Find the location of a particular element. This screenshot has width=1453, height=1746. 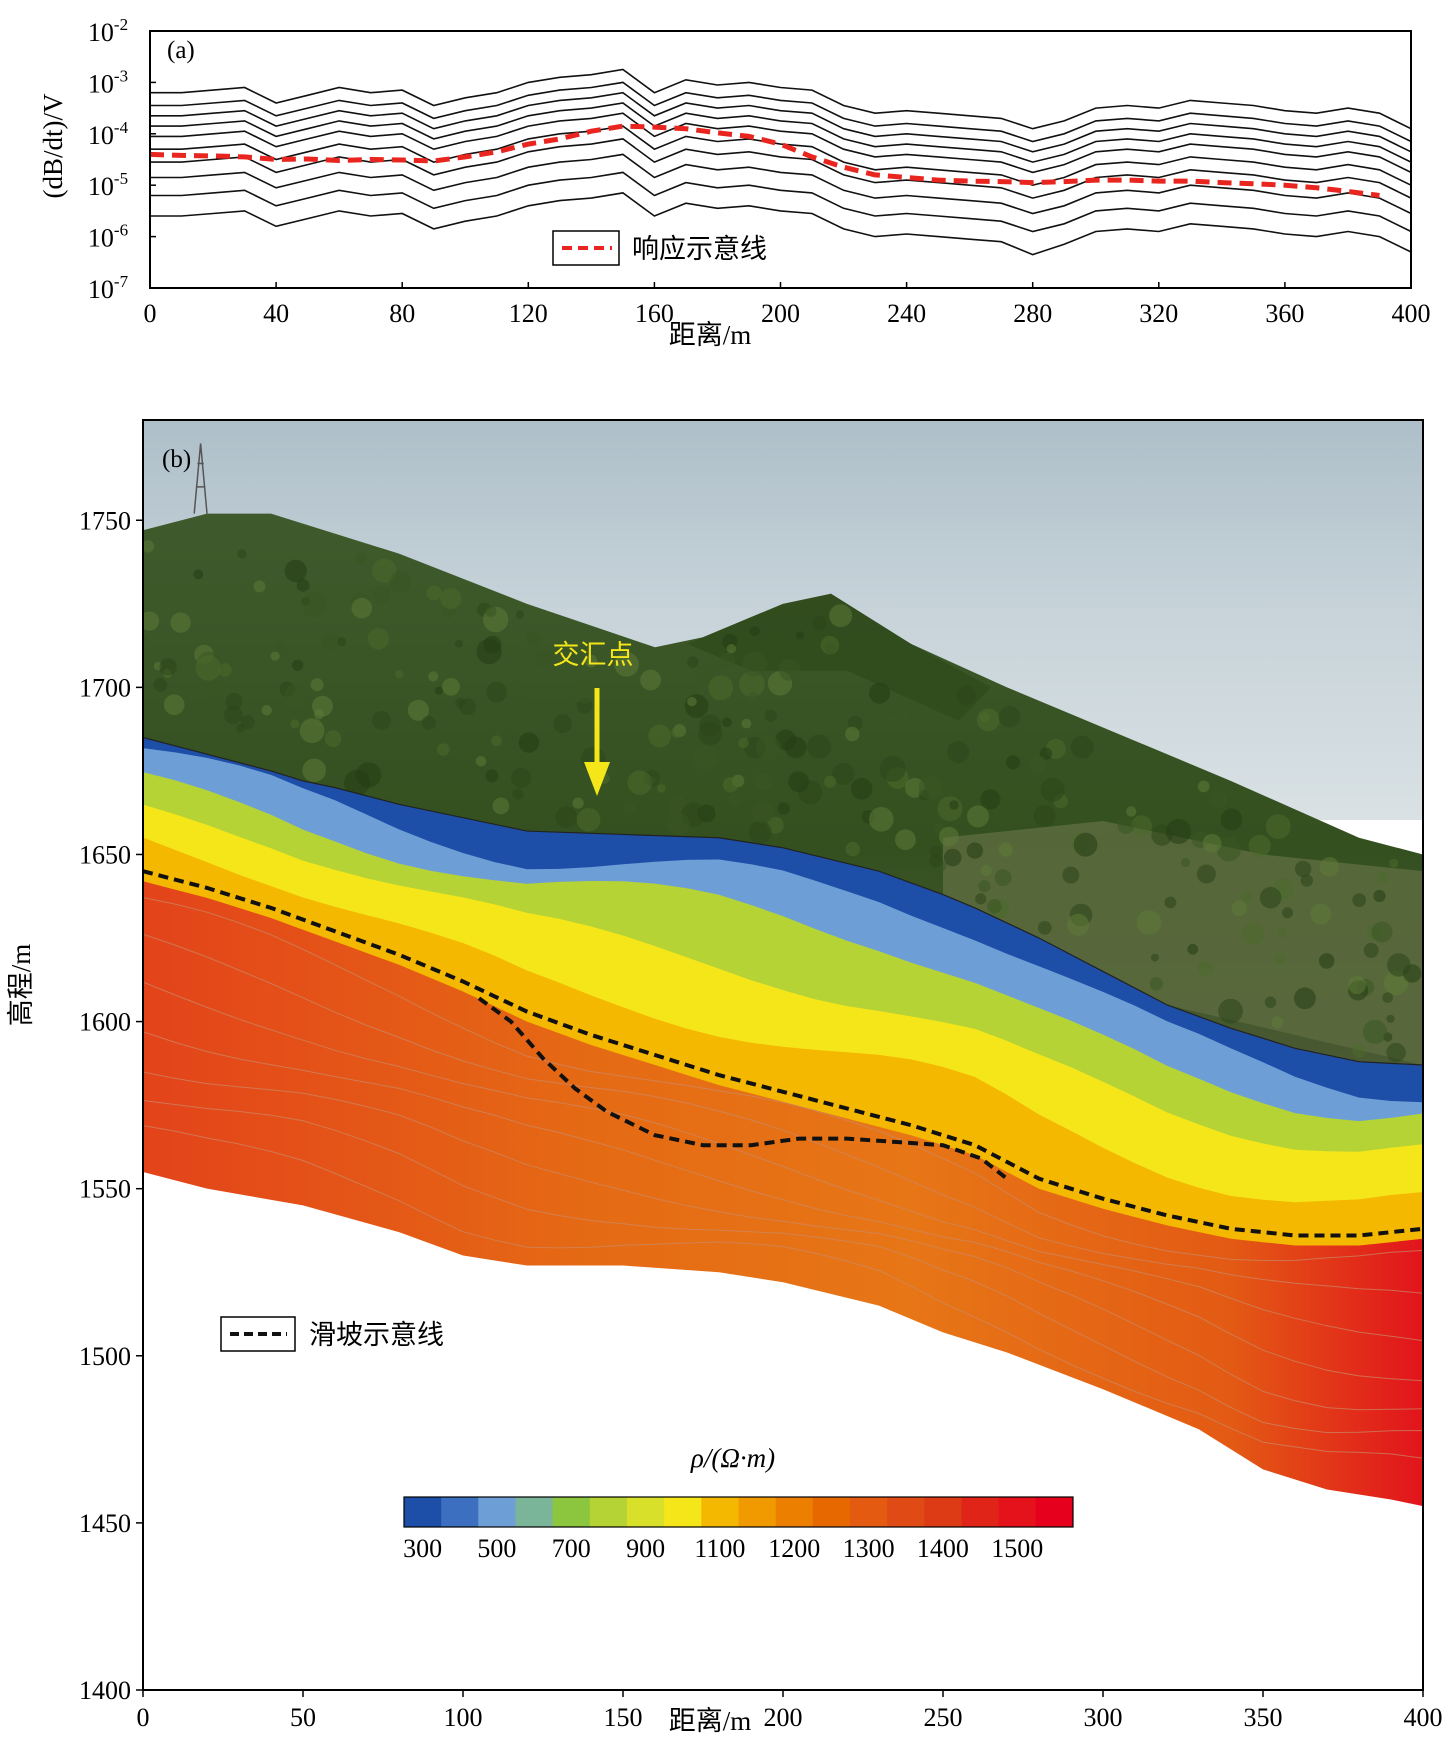

a-y-tick-label: 10⁻⁶ is located at coordinates (108, 237).